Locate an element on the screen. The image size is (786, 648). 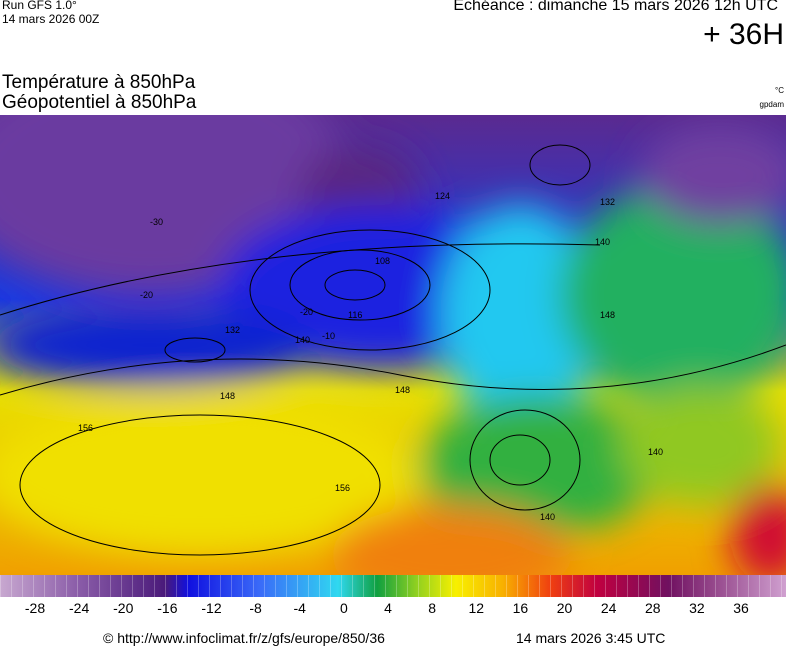
contour-label: 108 is located at coordinates (382, 261).